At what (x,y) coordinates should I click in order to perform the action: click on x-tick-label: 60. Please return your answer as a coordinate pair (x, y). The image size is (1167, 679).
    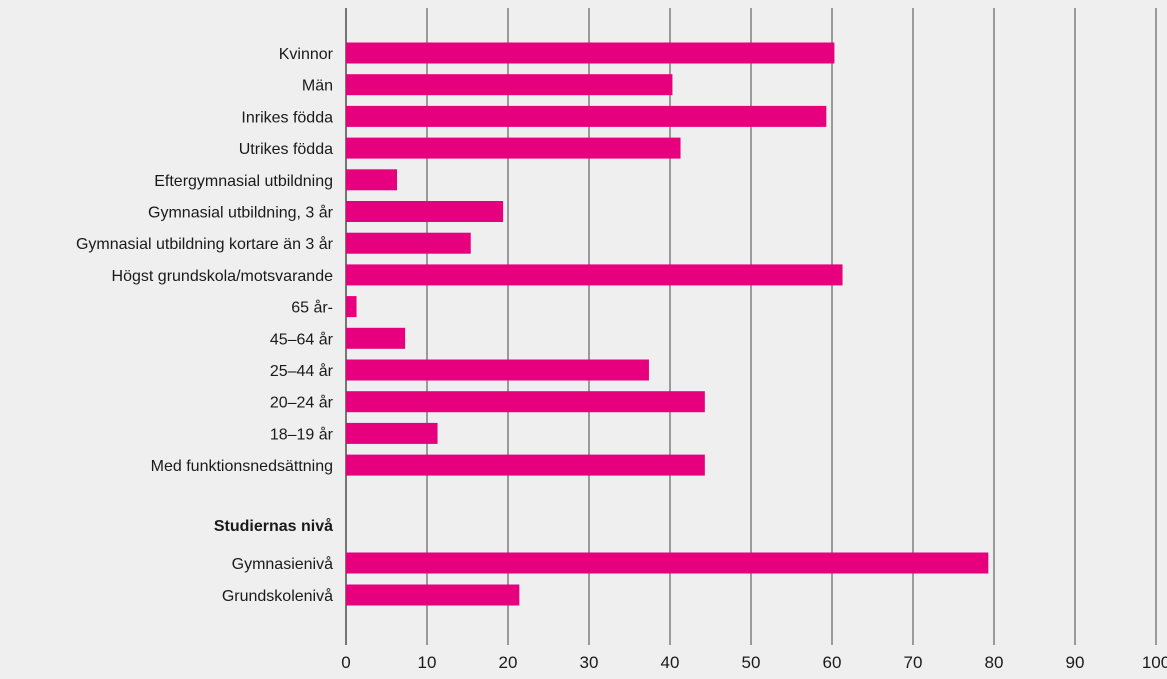
    Looking at the image, I should click on (832, 662).